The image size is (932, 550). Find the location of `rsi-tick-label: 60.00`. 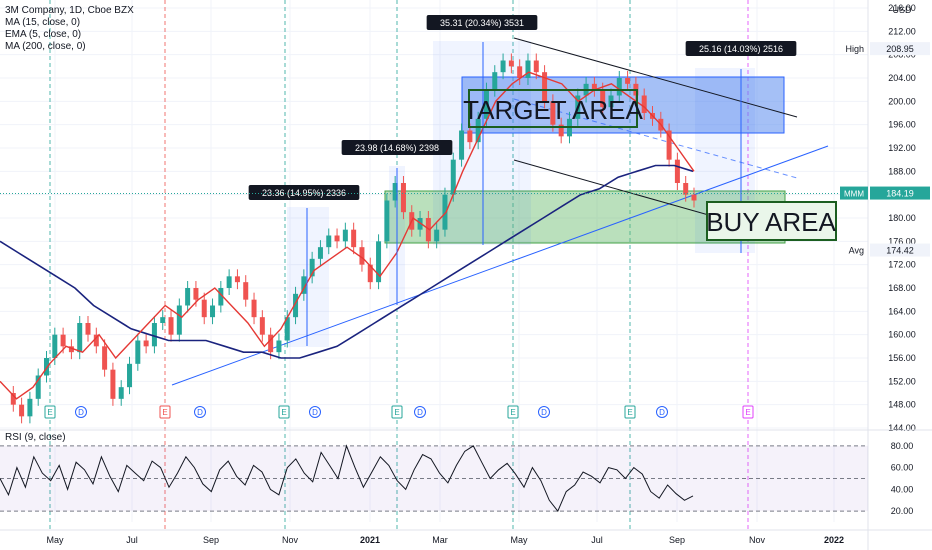

rsi-tick-label: 60.00 is located at coordinates (902, 468).